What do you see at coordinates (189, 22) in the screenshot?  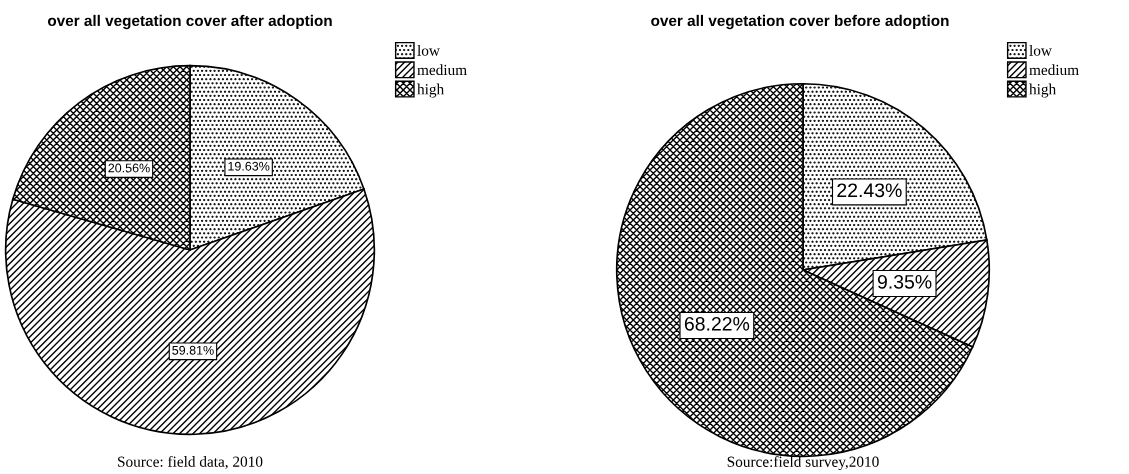 I see `chart-title: over all vegetation cover after adoption` at bounding box center [189, 22].